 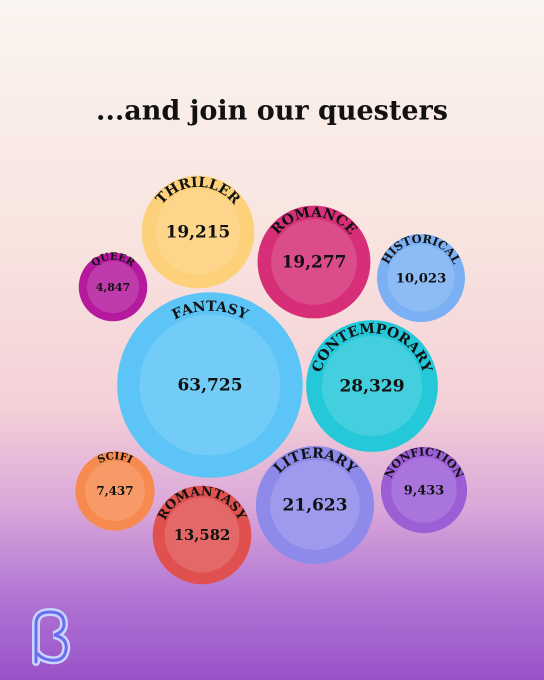 I want to click on bubble-group: SCIFI 7,437, so click(x=115, y=490).